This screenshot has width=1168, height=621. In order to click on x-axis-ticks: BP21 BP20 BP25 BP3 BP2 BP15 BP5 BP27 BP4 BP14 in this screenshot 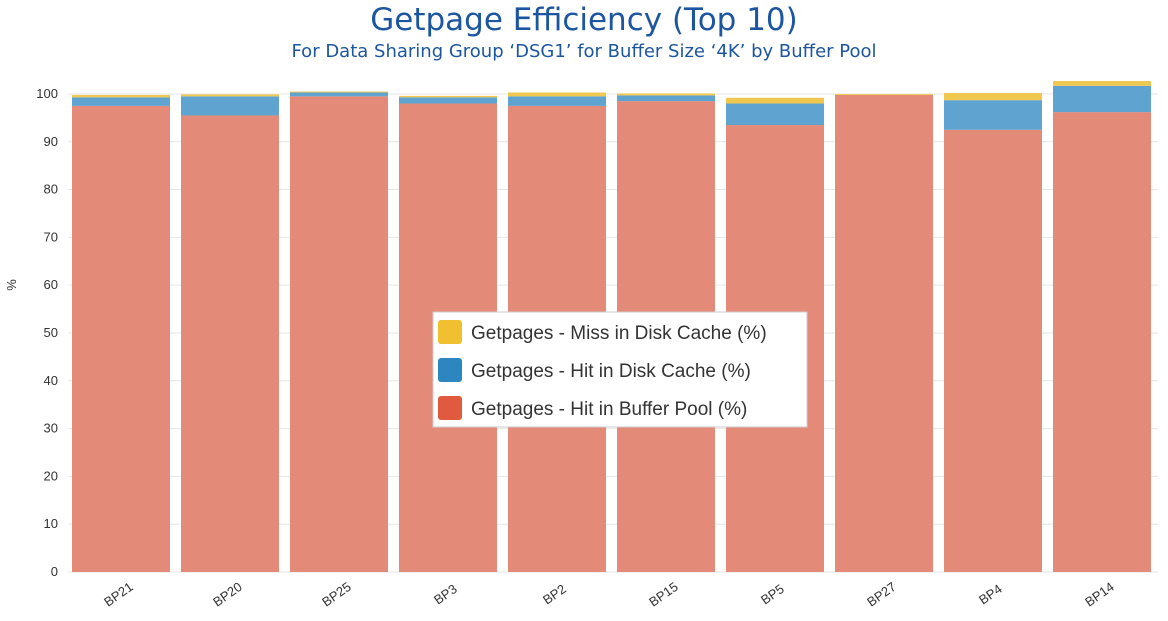, I will do `click(609, 594)`.